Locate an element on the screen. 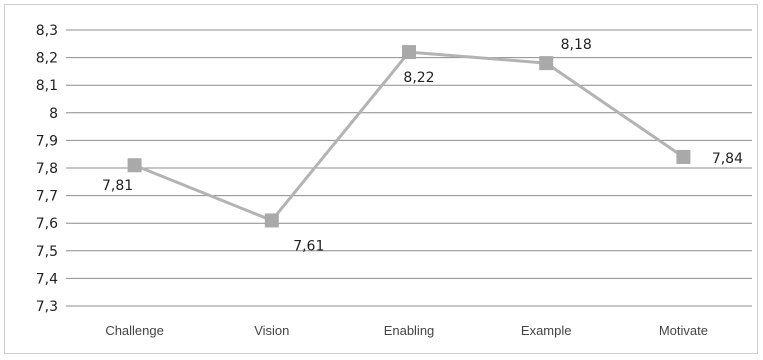 The height and width of the screenshot is (360, 763). y-tick-label: 8 is located at coordinates (53, 114).